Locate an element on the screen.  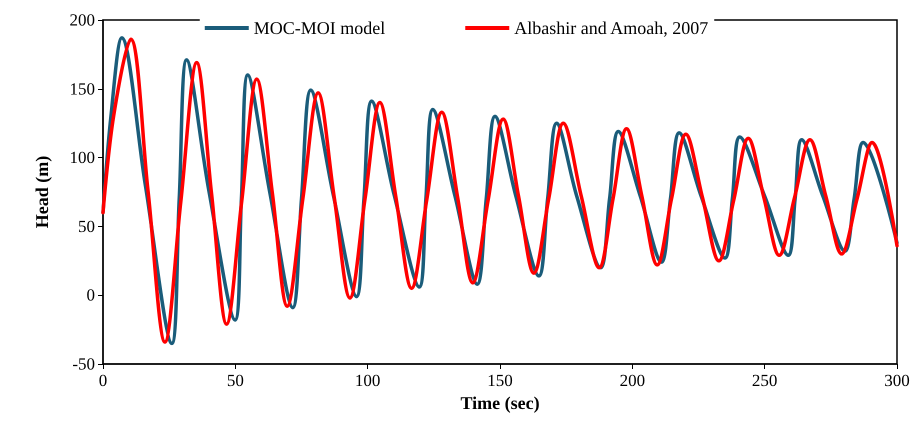
x-tick-label: 250 is located at coordinates (765, 380).